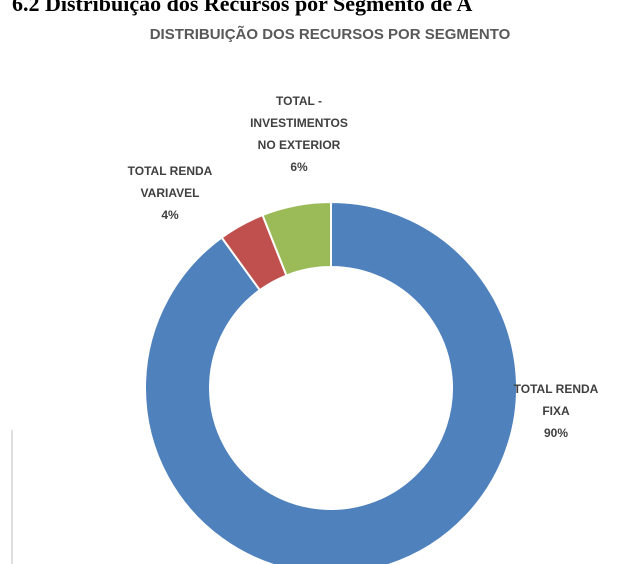 The image size is (639, 564). What do you see at coordinates (556, 433) in the screenshot?
I see `slice-value: 90%` at bounding box center [556, 433].